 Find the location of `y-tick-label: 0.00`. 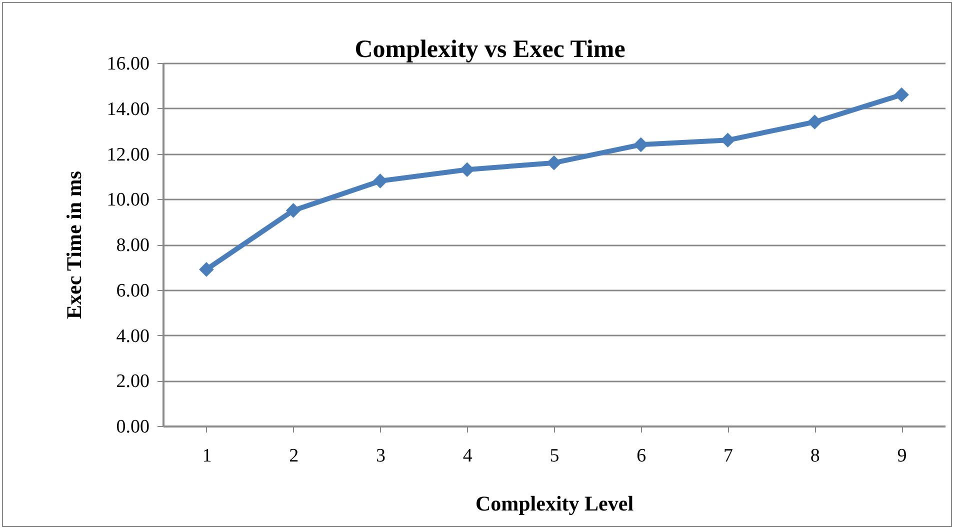

y-tick-label: 0.00 is located at coordinates (133, 427).